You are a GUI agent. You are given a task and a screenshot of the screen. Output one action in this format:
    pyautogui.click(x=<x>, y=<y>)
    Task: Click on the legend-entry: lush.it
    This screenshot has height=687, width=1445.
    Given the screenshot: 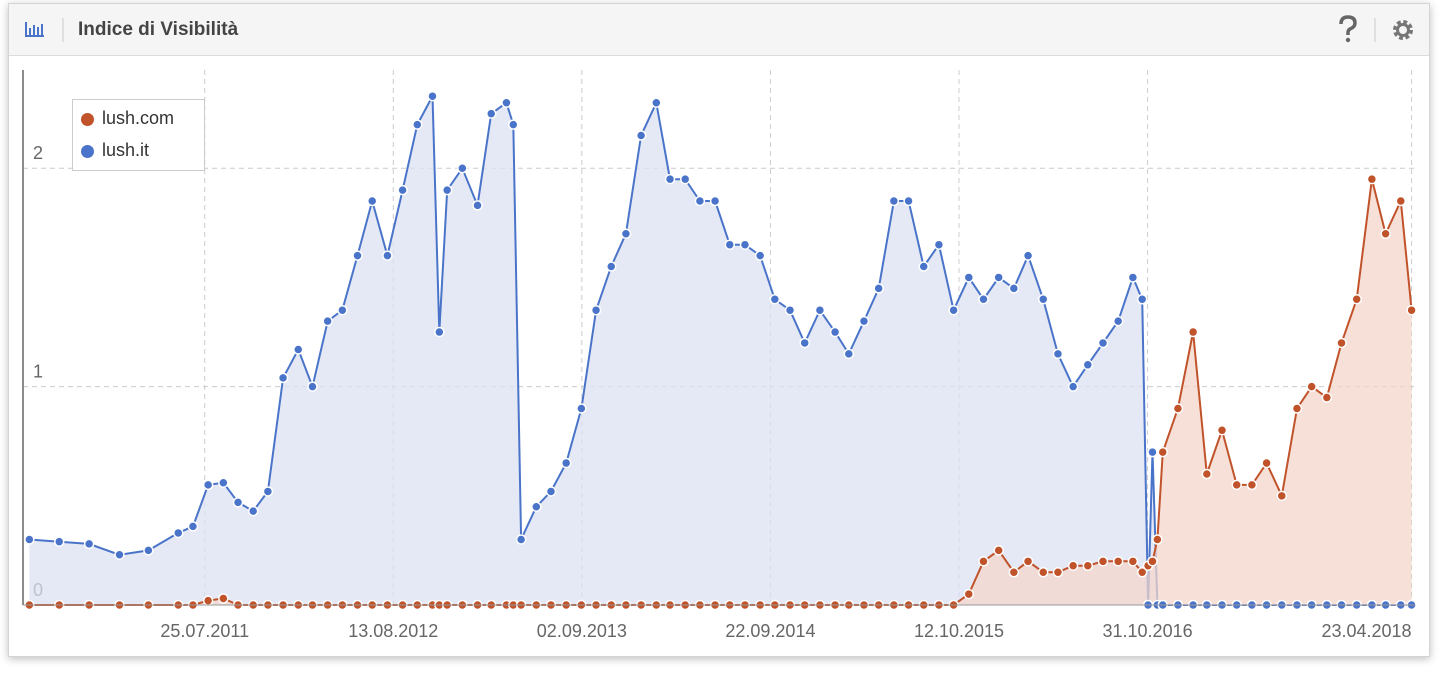 What is the action you would take?
    pyautogui.click(x=115, y=152)
    